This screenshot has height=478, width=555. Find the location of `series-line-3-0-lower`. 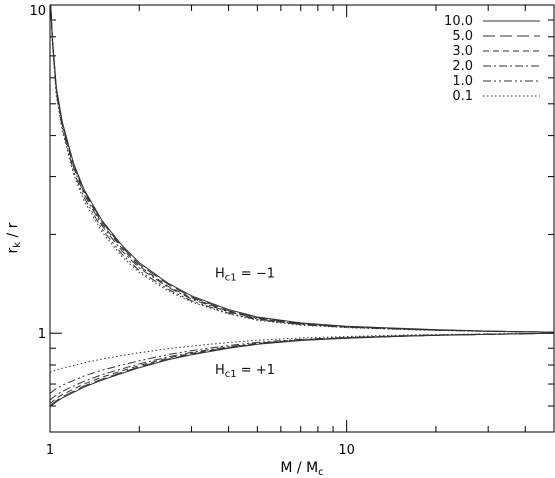

series-line-3-0-lower is located at coordinates (302, 368).